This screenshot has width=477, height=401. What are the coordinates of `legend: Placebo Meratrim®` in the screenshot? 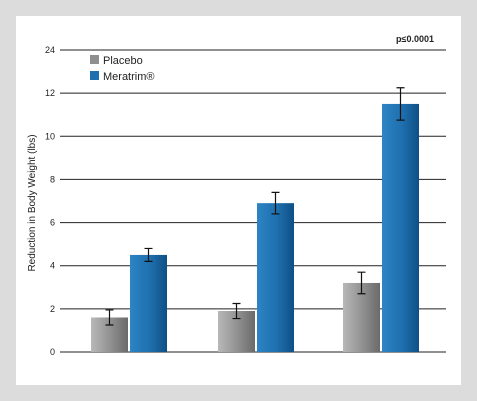 It's located at (122, 69).